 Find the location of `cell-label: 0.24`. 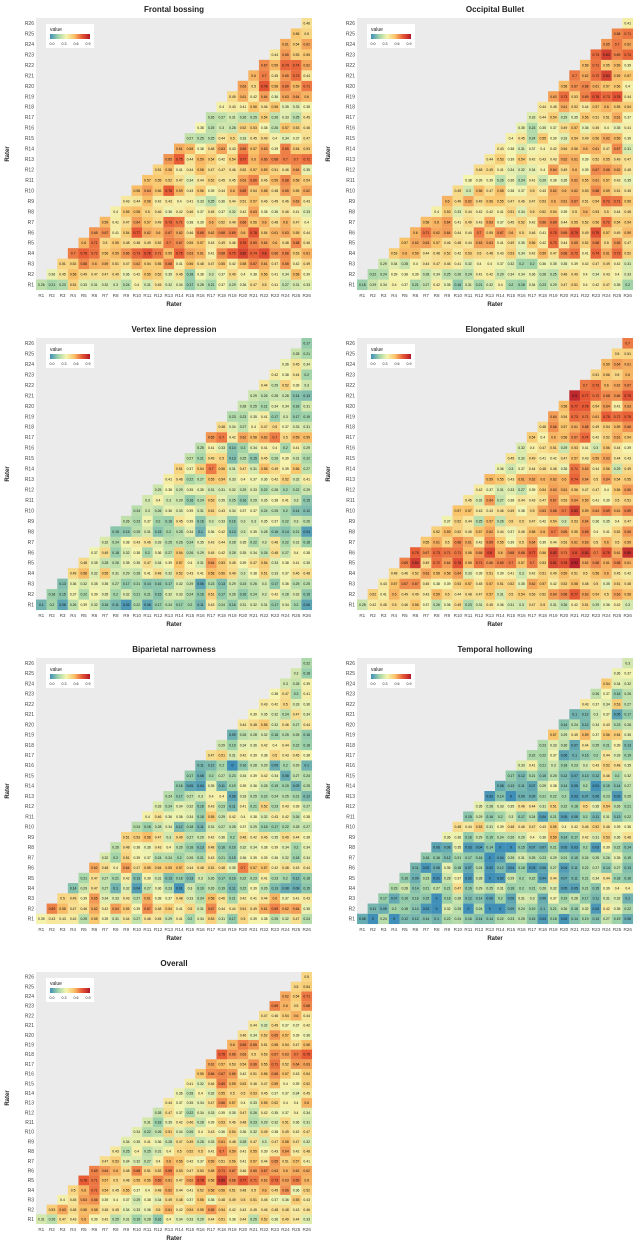

cell-label: 0.24 is located at coordinates (137, 827).